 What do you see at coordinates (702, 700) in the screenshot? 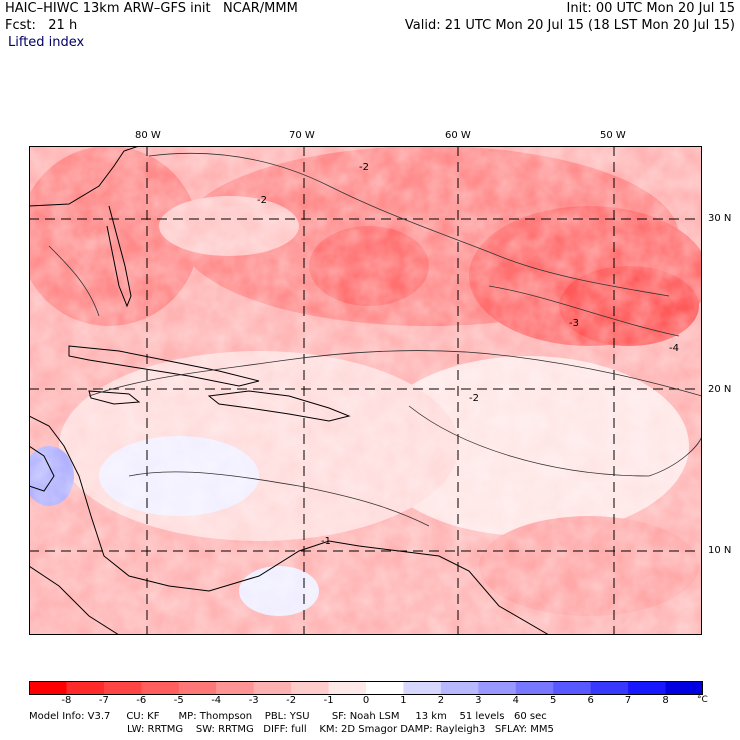
I see `colorbar-unit: °C` at bounding box center [702, 700].